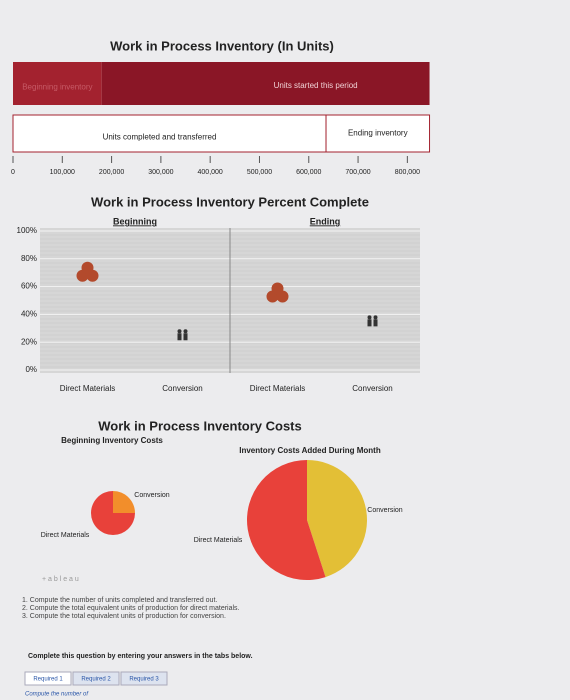 The height and width of the screenshot is (700, 570). I want to click on x-tick-label: 700,000, so click(357, 172).